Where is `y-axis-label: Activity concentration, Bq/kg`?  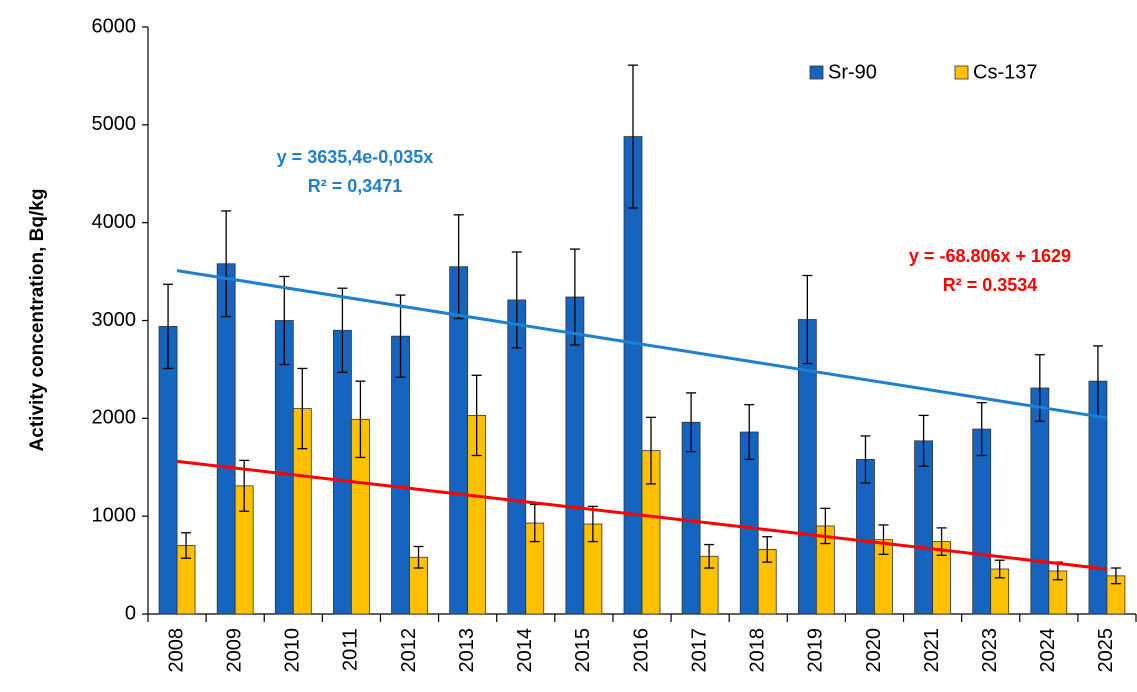
y-axis-label: Activity concentration, Bq/kg is located at coordinates (37, 320).